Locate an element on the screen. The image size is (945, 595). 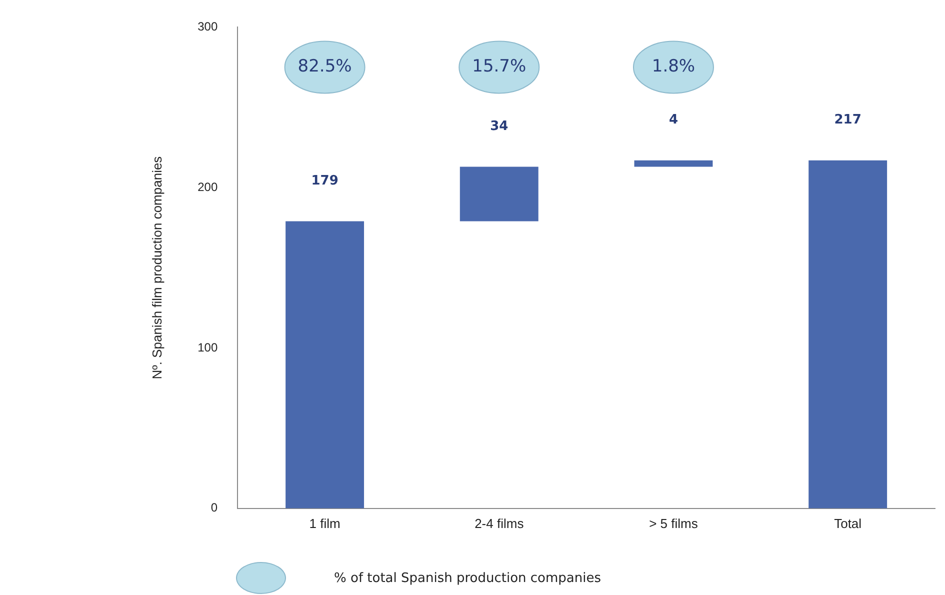
x-tick-label: 2-4 films is located at coordinates (499, 523).